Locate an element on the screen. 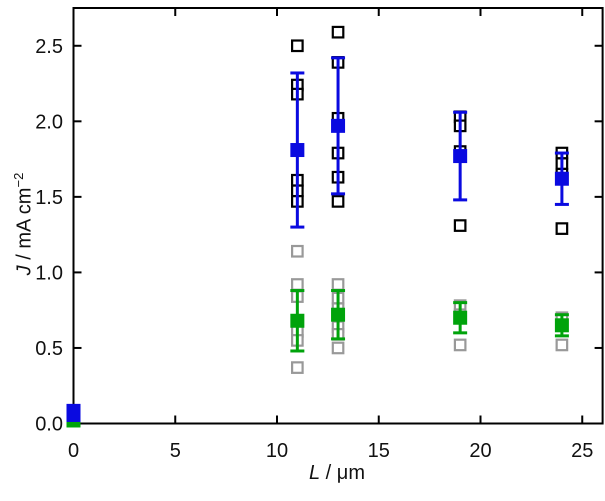 This screenshot has width=605, height=501. x-tick-label: 25 is located at coordinates (582, 451).